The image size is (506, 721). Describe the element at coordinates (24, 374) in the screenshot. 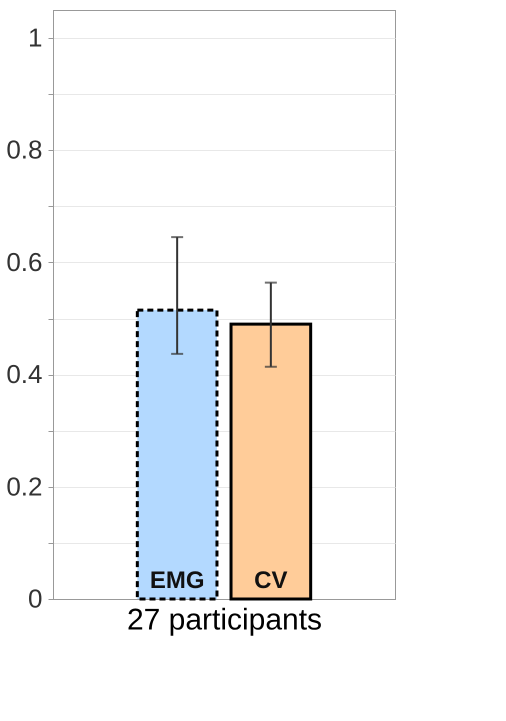

I see `y-tick-label: 0.4` at that location.